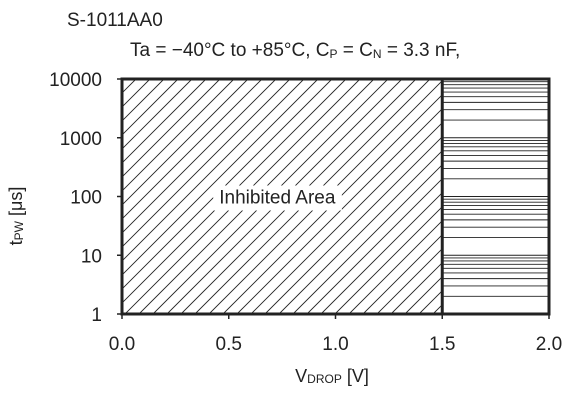 The height and width of the screenshot is (395, 576). Describe the element at coordinates (75, 80) in the screenshot. I see `y-tick-label: 10000` at that location.